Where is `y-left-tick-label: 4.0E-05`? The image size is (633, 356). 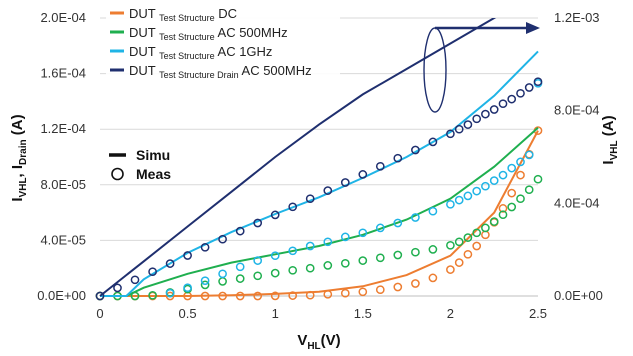 y-left-tick-label: 4.0E-05 is located at coordinates (63, 239).